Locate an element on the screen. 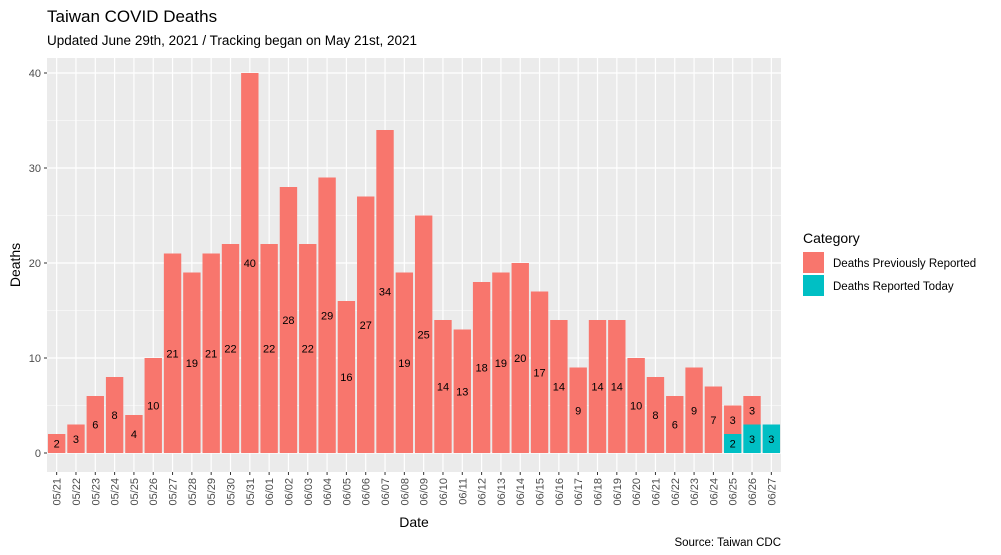 The height and width of the screenshot is (555, 1001). bar-label-deaths-previously-reported: 28 is located at coordinates (288, 321).